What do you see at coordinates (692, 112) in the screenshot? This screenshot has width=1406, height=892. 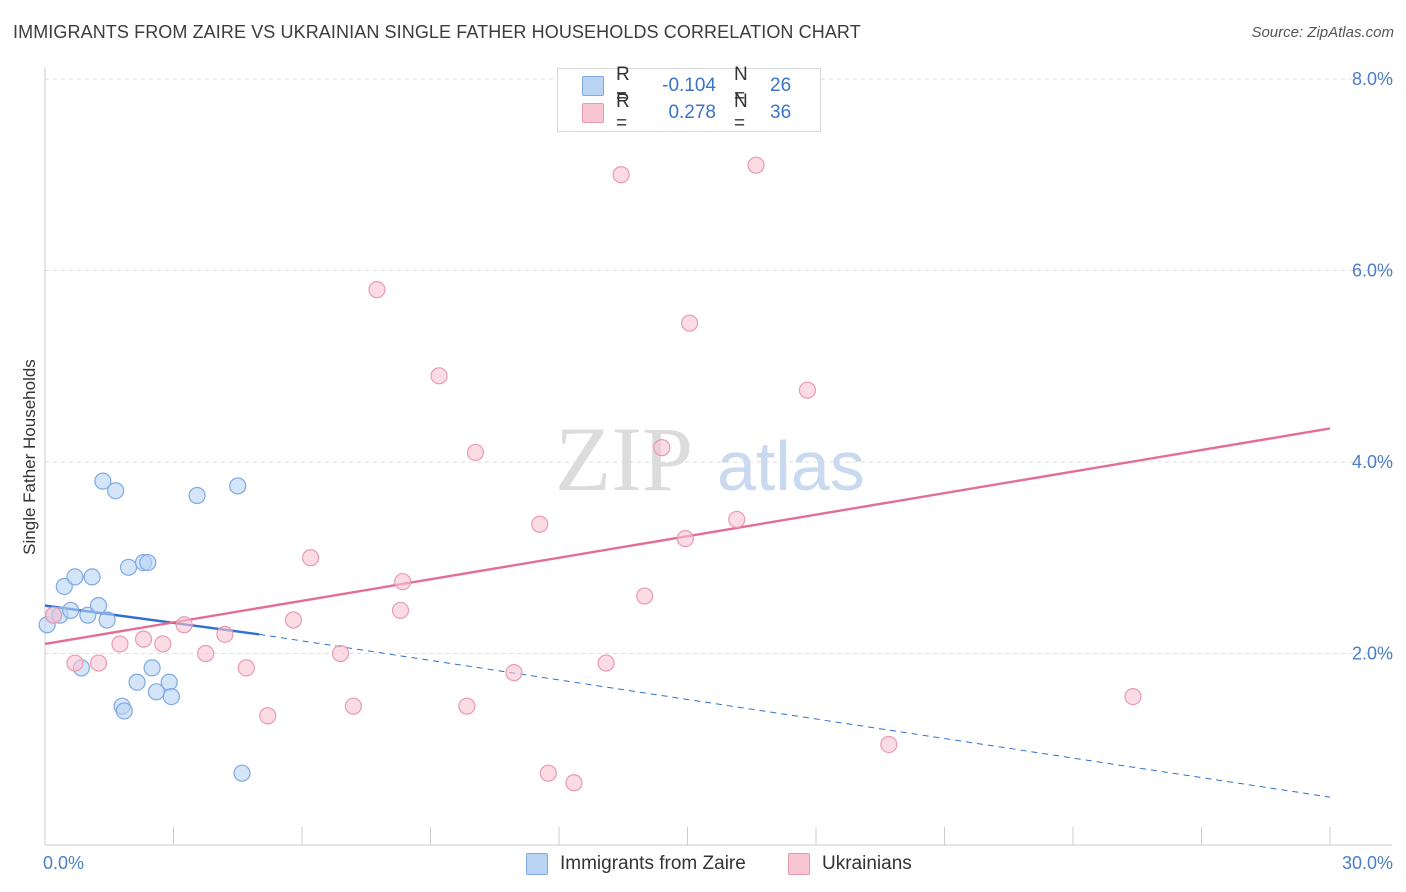 I see `stats-r-value: 0.278` at bounding box center [692, 112].